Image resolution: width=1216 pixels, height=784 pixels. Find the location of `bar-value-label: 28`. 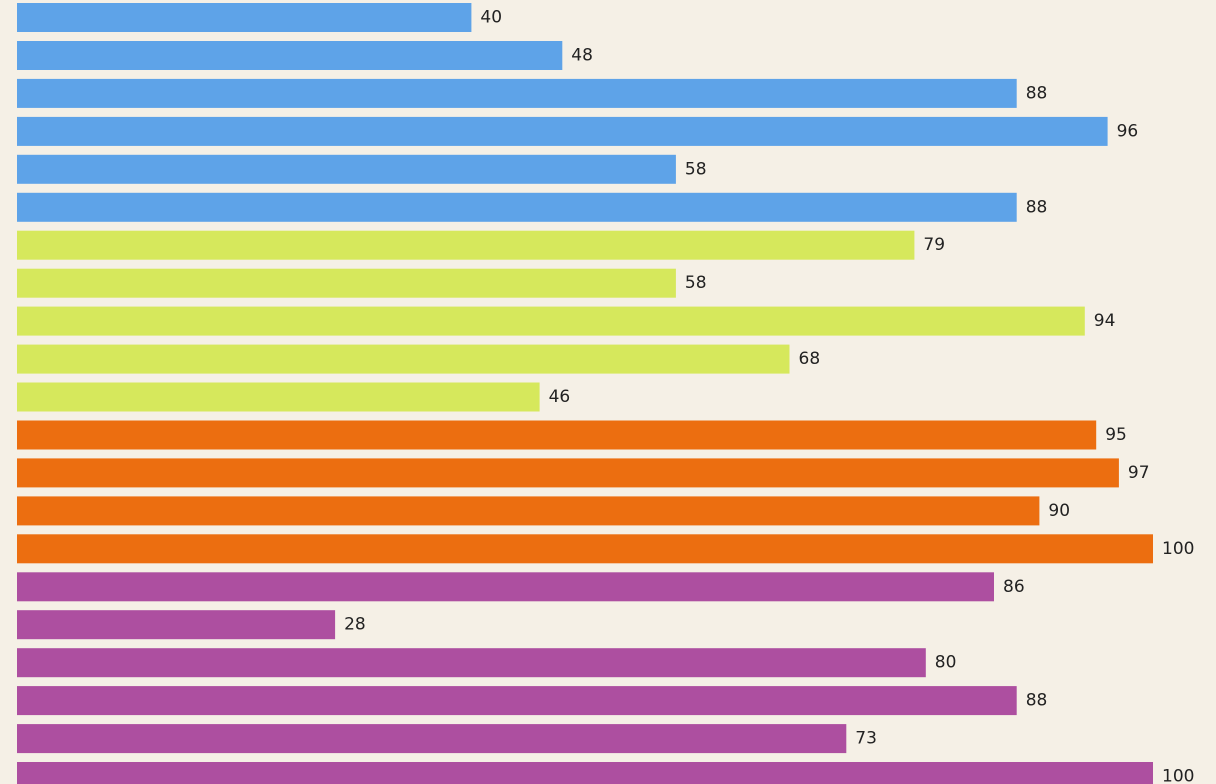

bar-value-label: 28 is located at coordinates (355, 625).